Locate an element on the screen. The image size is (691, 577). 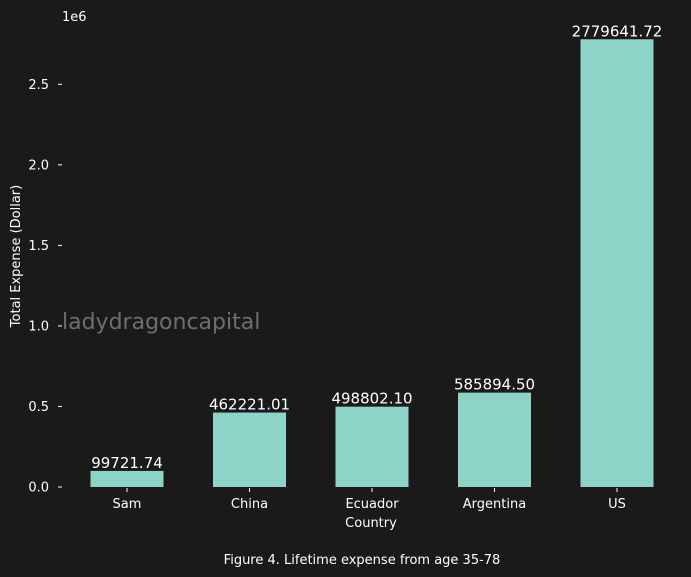
bar-ecuador is located at coordinates (372, 446).